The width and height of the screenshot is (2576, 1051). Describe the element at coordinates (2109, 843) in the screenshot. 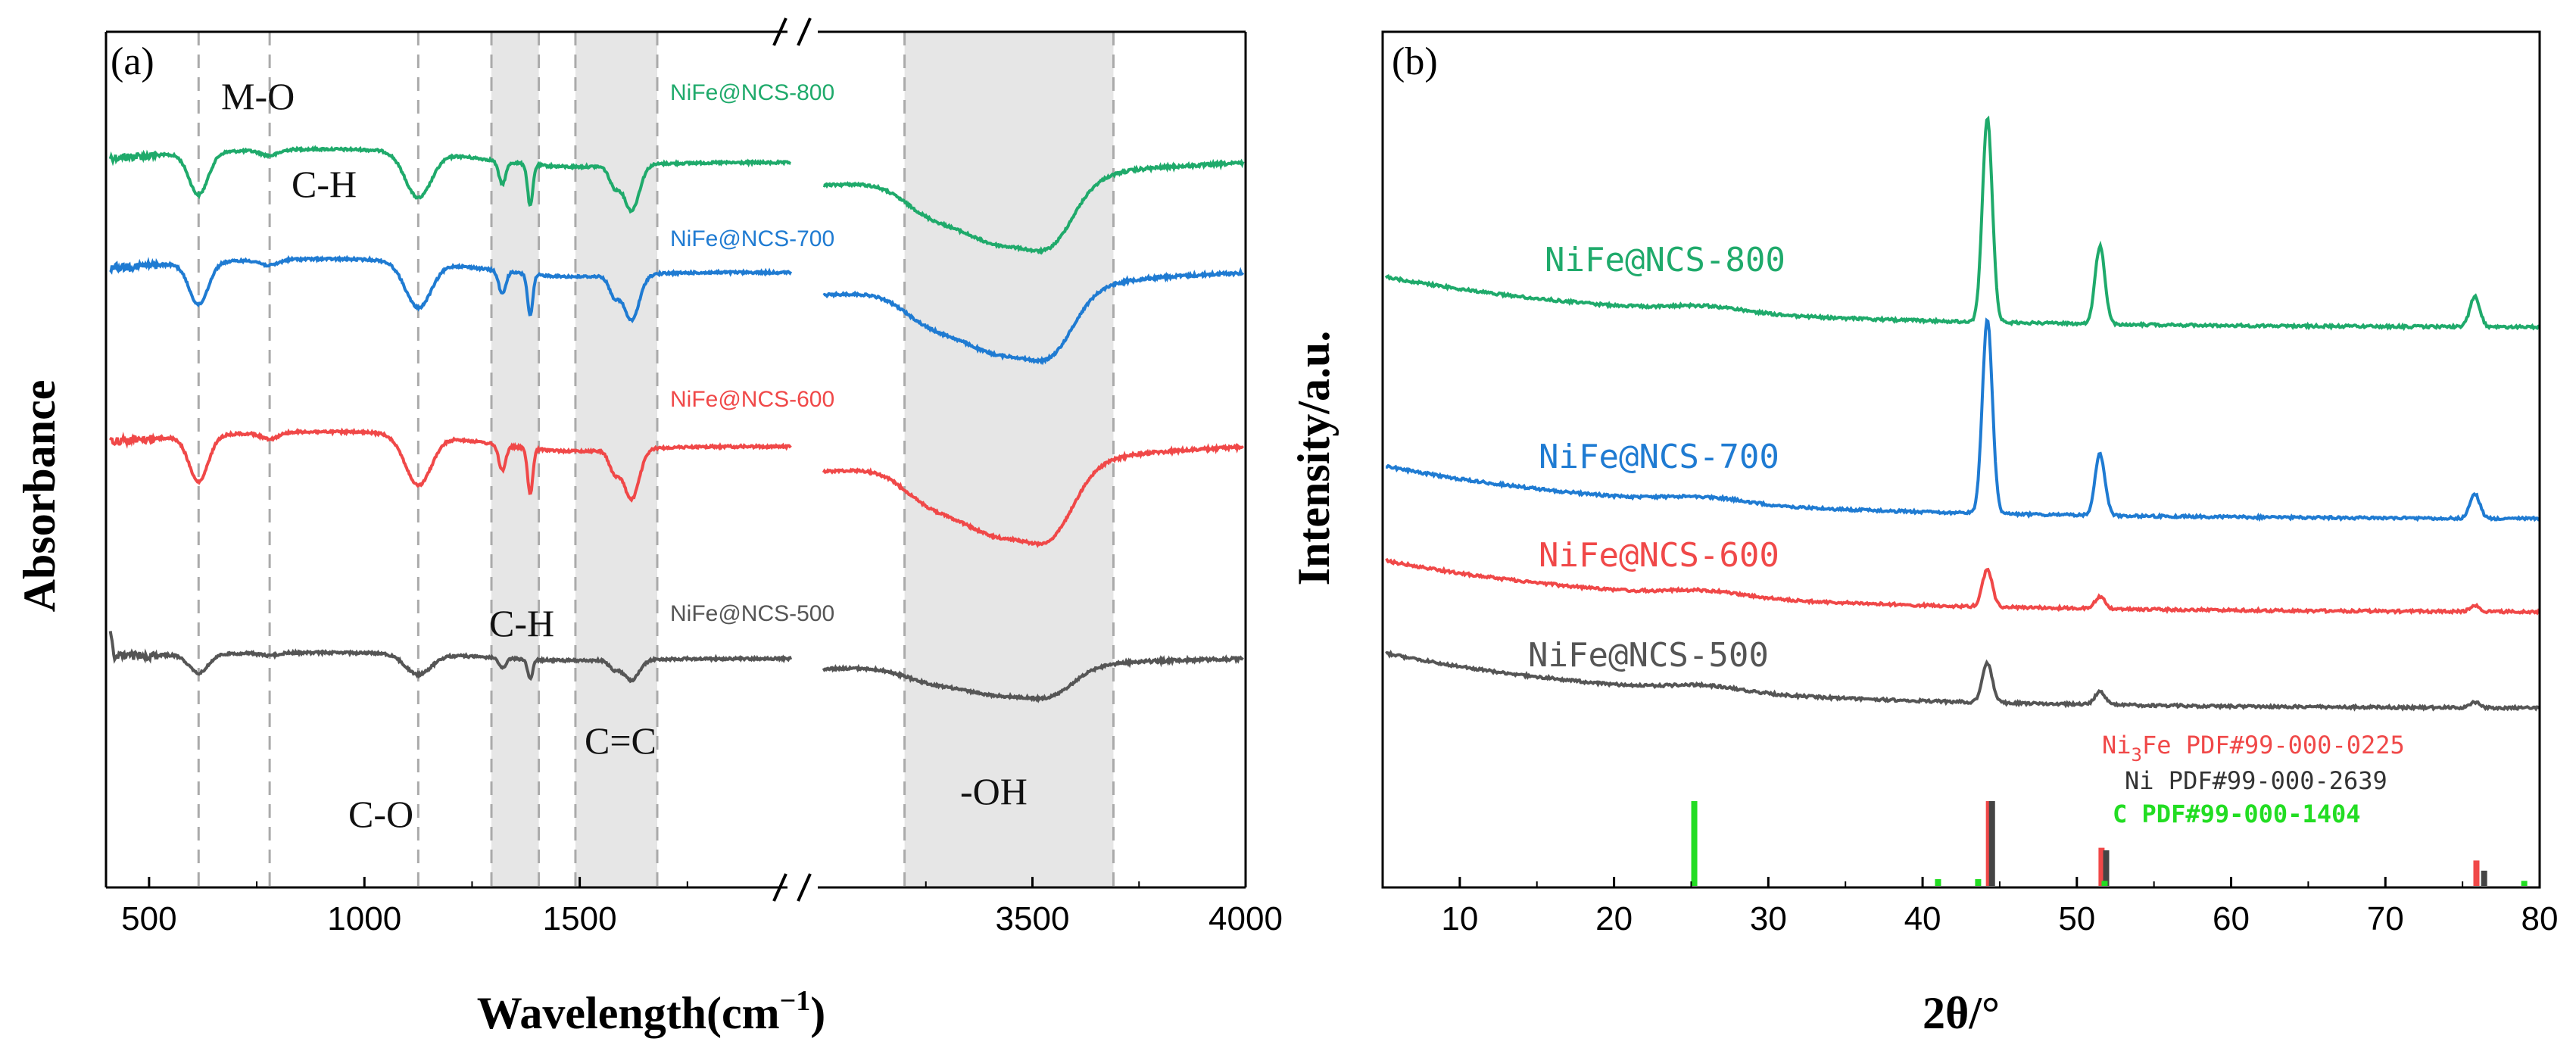

I see `reference-patterns` at that location.